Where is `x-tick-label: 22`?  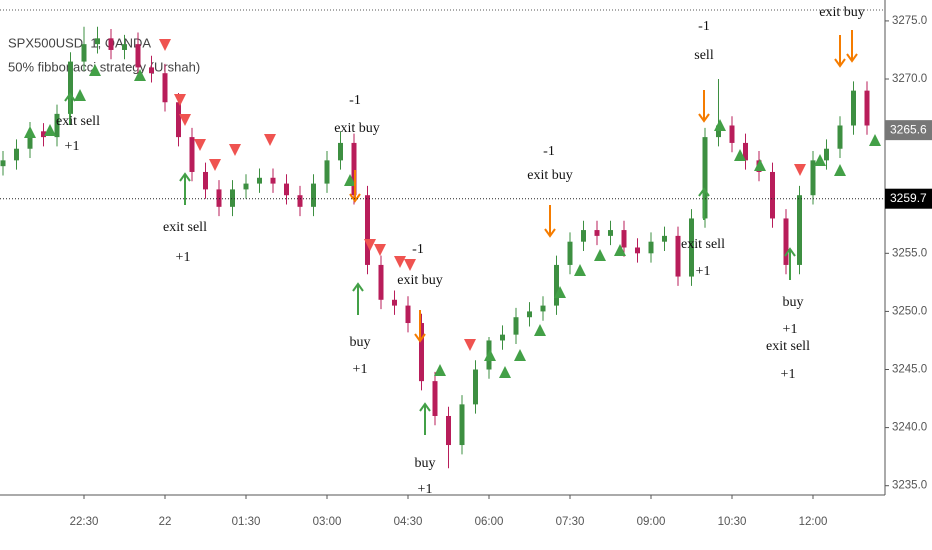
x-tick-label: 22 is located at coordinates (165, 522).